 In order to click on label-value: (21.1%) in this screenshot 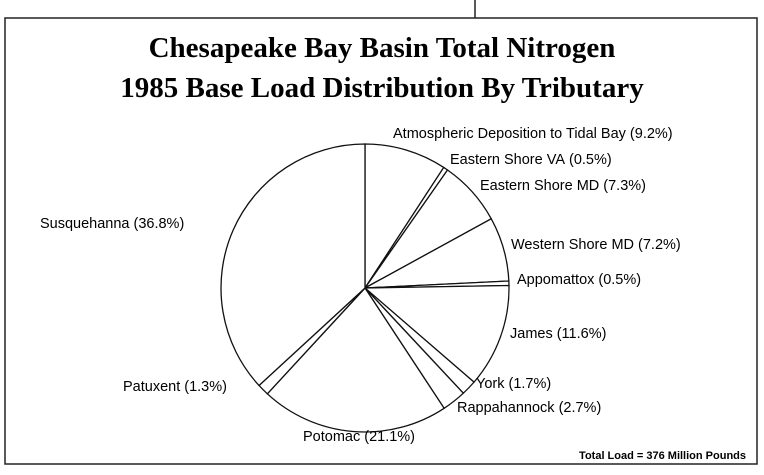, I will do `click(389, 437)`.